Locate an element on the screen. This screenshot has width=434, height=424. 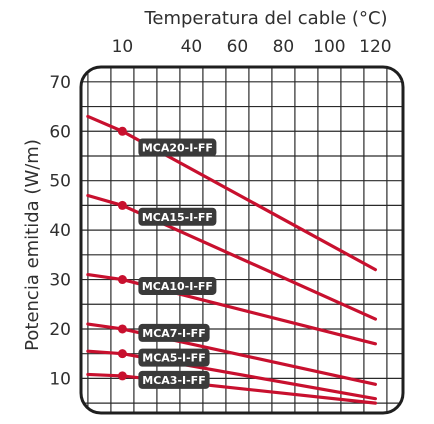
x-tick-label: 60 is located at coordinates (238, 47).